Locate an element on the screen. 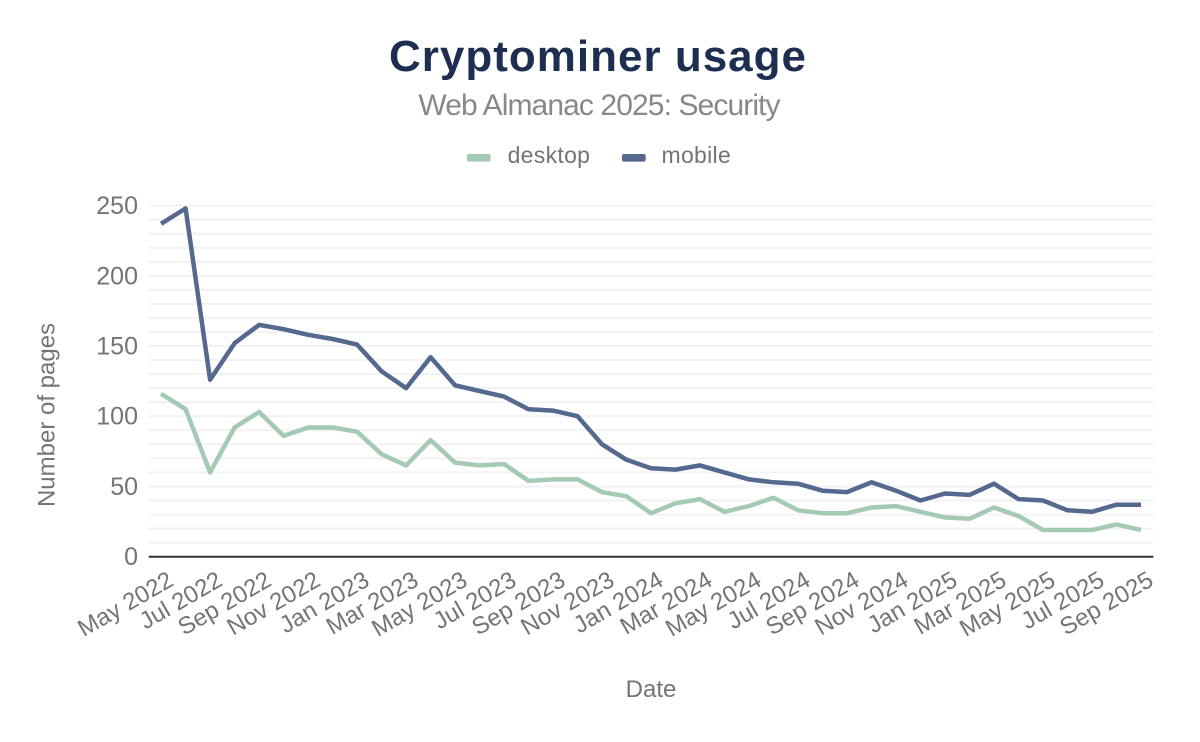 Image resolution: width=1200 pixels, height=742 pixels. svg-text: 250 is located at coordinates (117, 206).